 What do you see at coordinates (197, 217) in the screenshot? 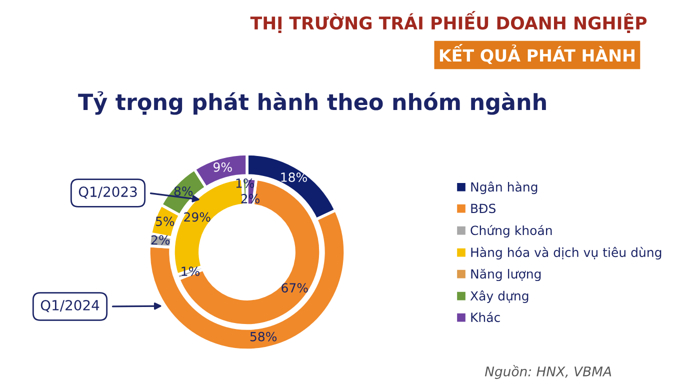
I see `data-label: 29%` at bounding box center [197, 217].